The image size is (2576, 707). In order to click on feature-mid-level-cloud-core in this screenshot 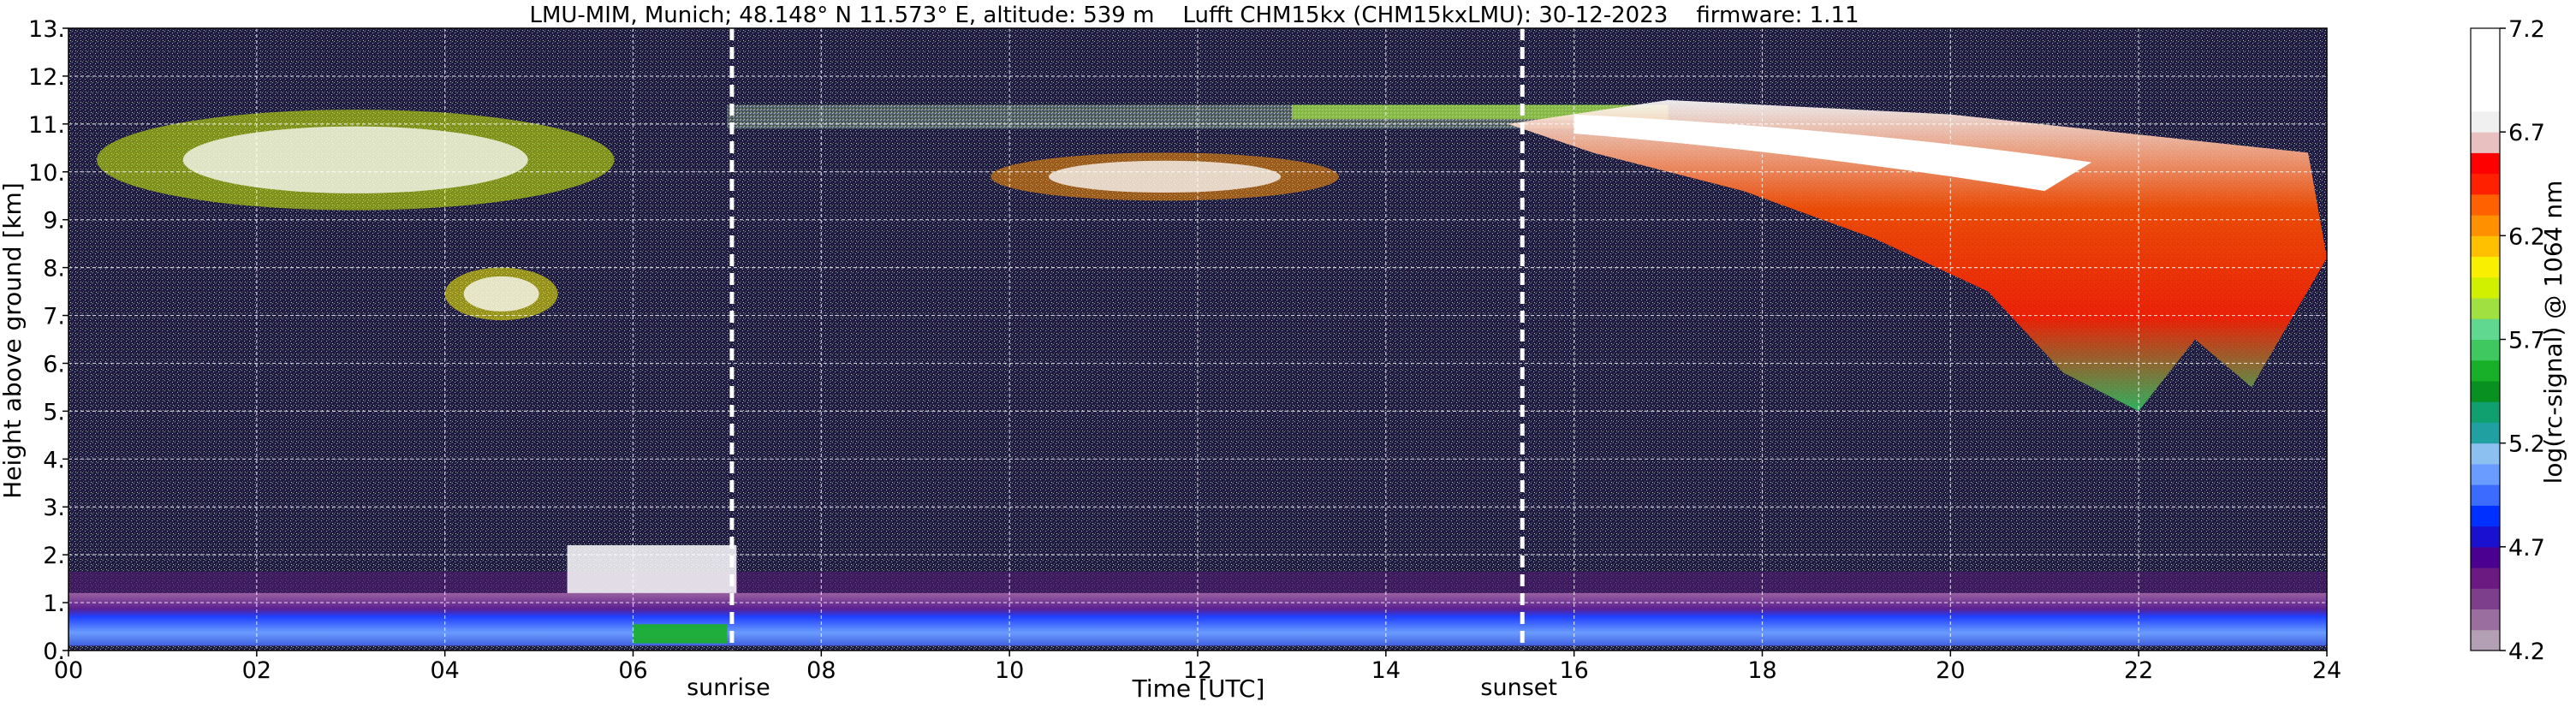, I will do `click(501, 294)`.